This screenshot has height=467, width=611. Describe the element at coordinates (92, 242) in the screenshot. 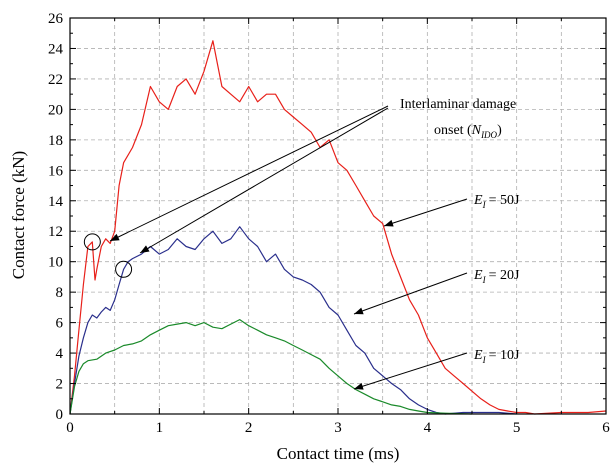

I see `damage-onset-marker-50j` at that location.